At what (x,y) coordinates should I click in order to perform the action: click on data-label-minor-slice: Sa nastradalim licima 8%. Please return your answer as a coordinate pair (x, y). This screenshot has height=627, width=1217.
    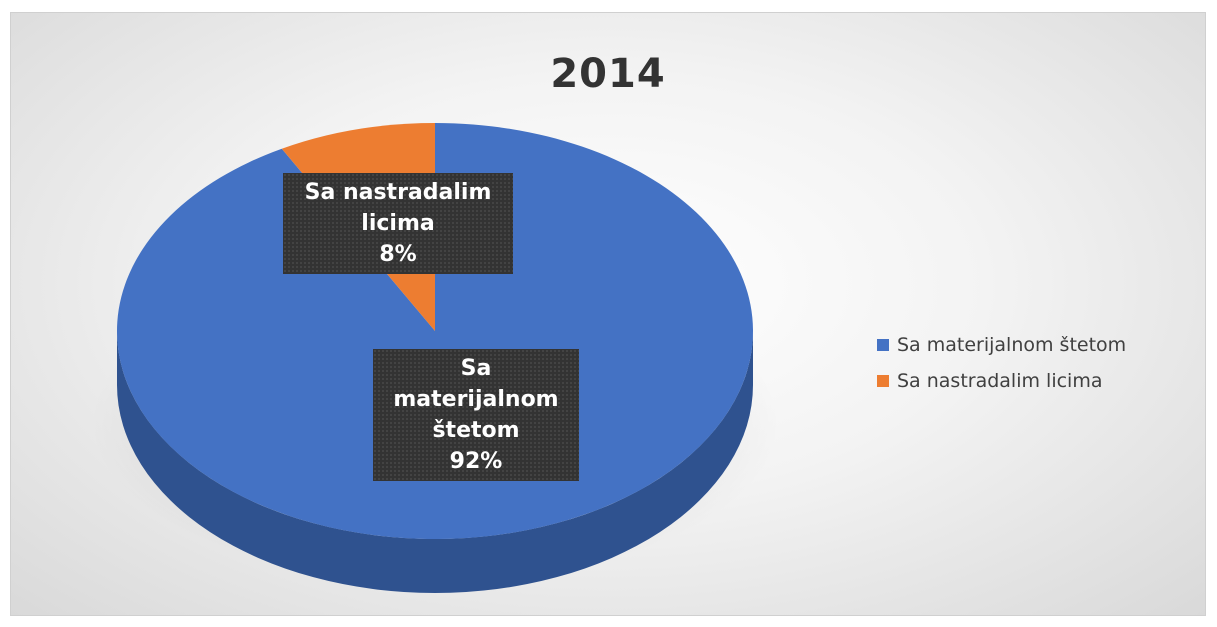
    Looking at the image, I should click on (398, 223).